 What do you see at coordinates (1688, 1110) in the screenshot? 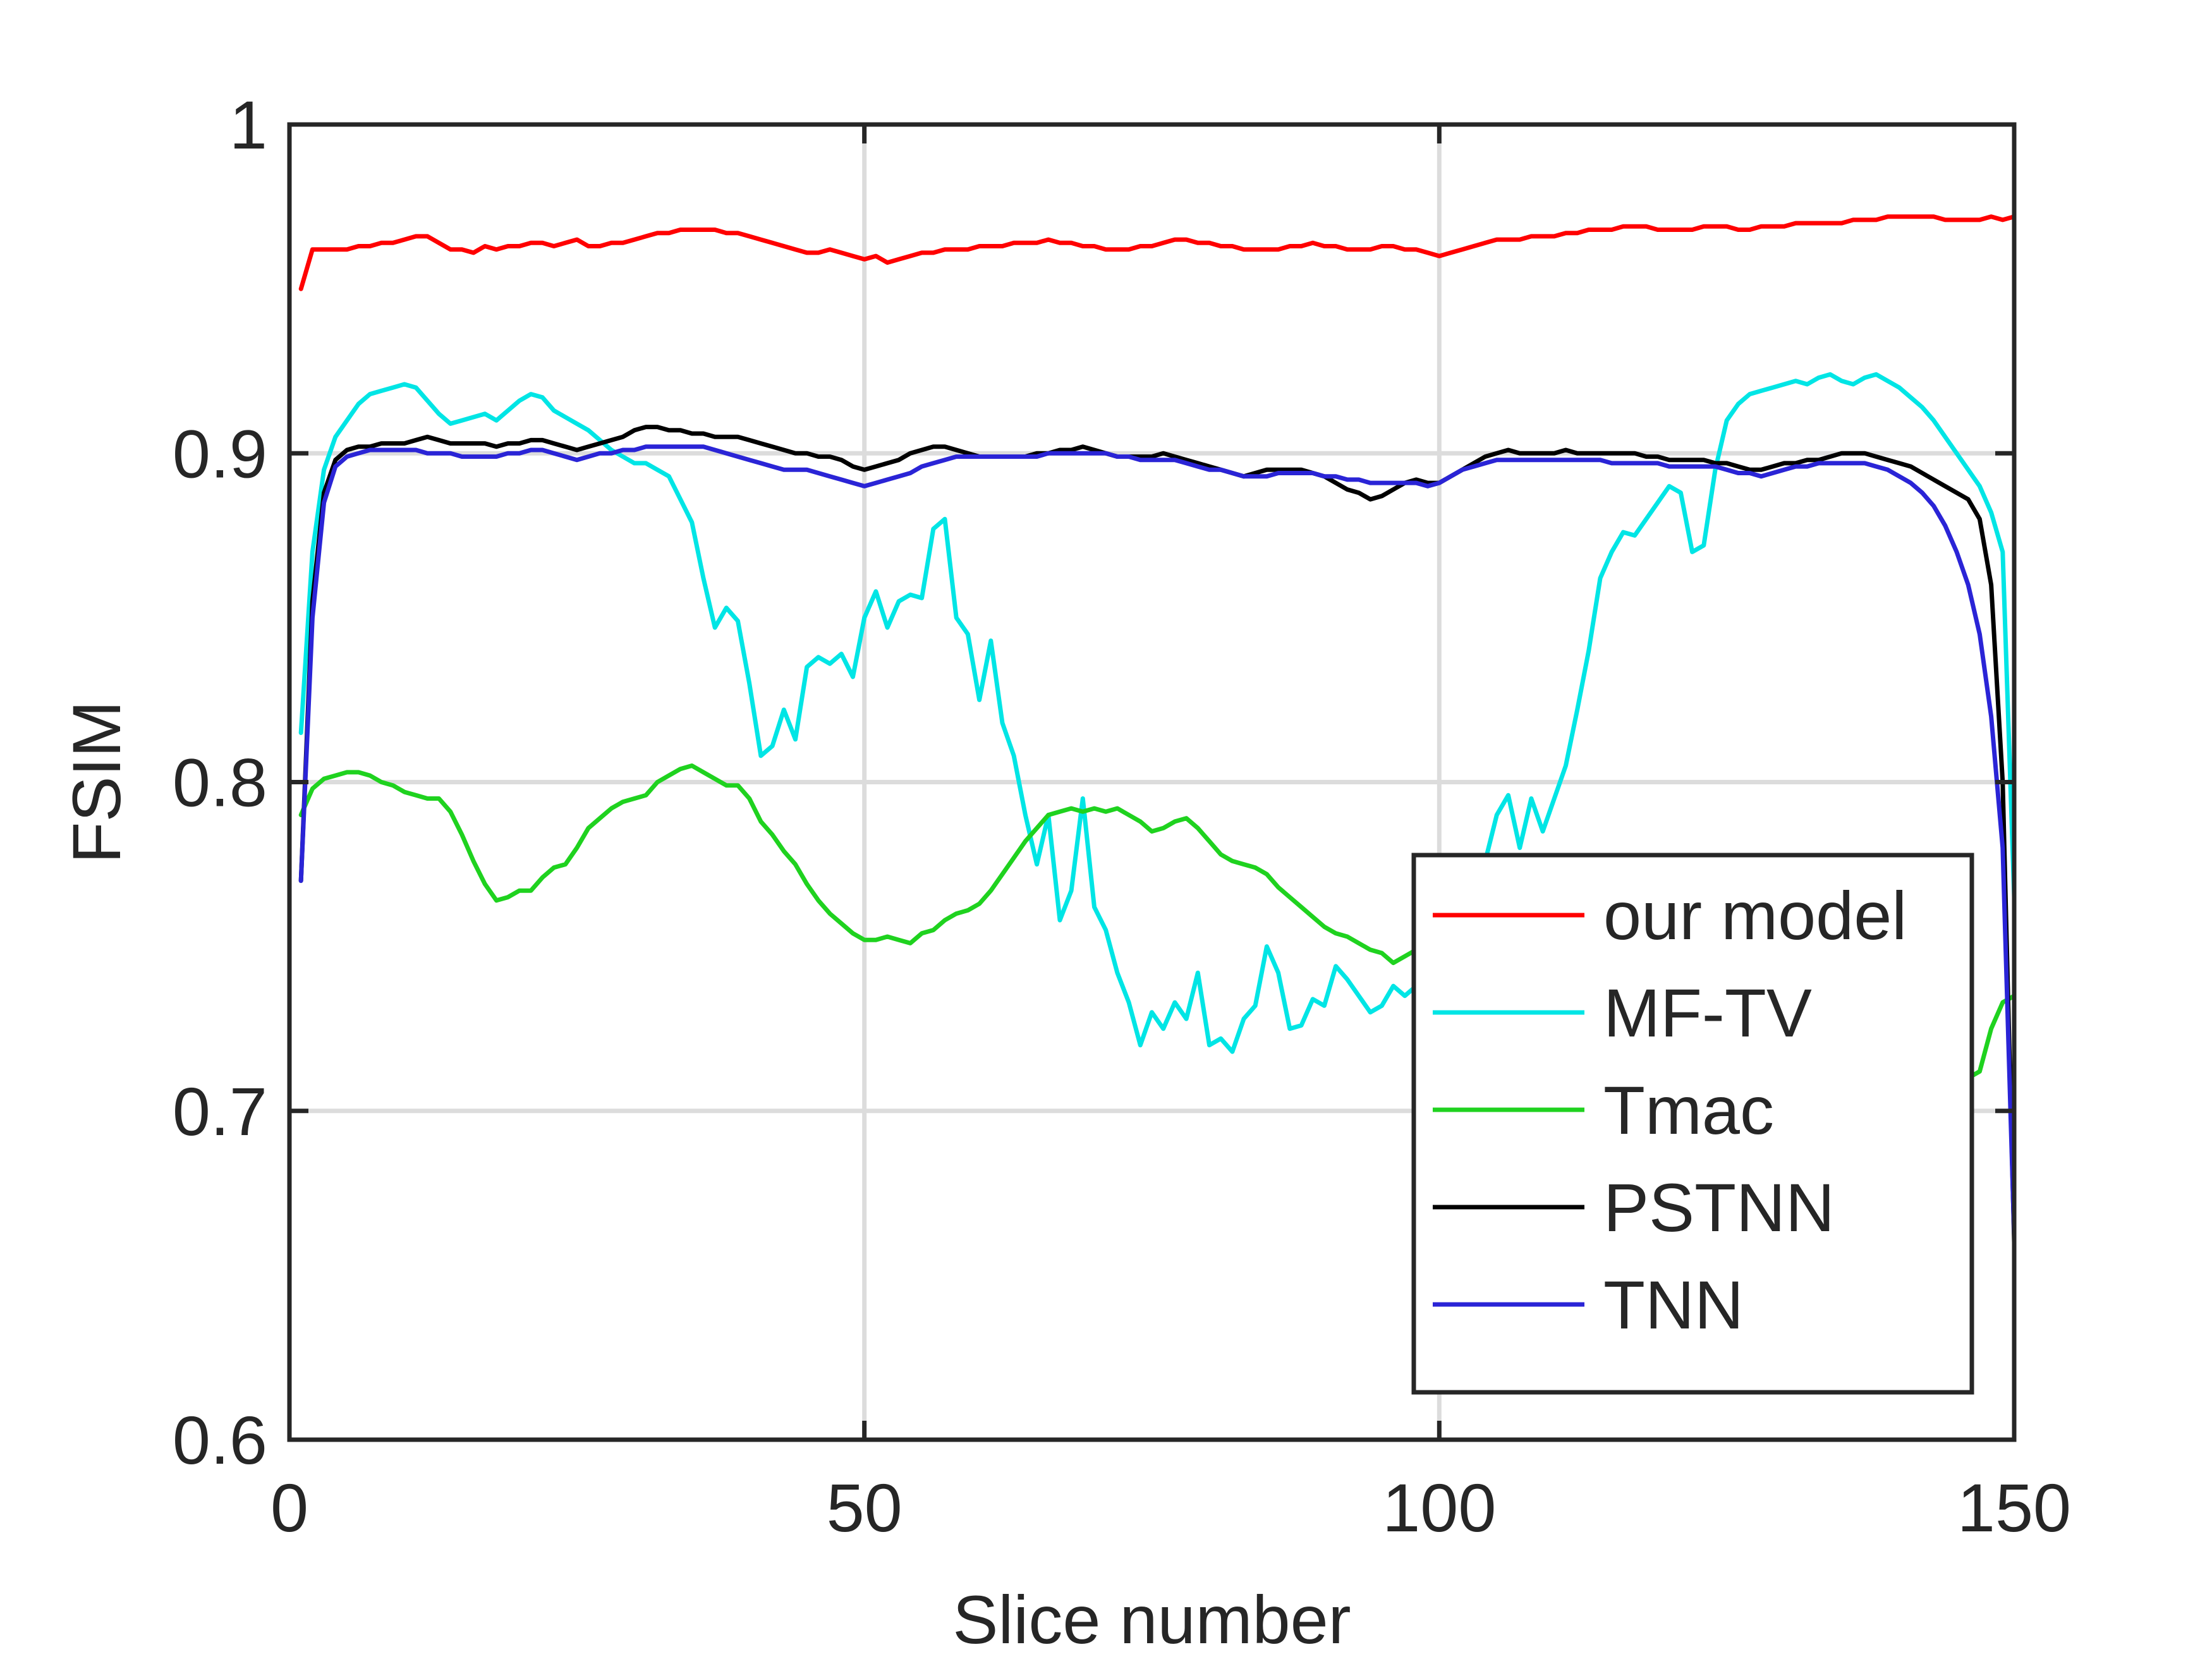
I see `legend-label: Tmac` at bounding box center [1688, 1110].